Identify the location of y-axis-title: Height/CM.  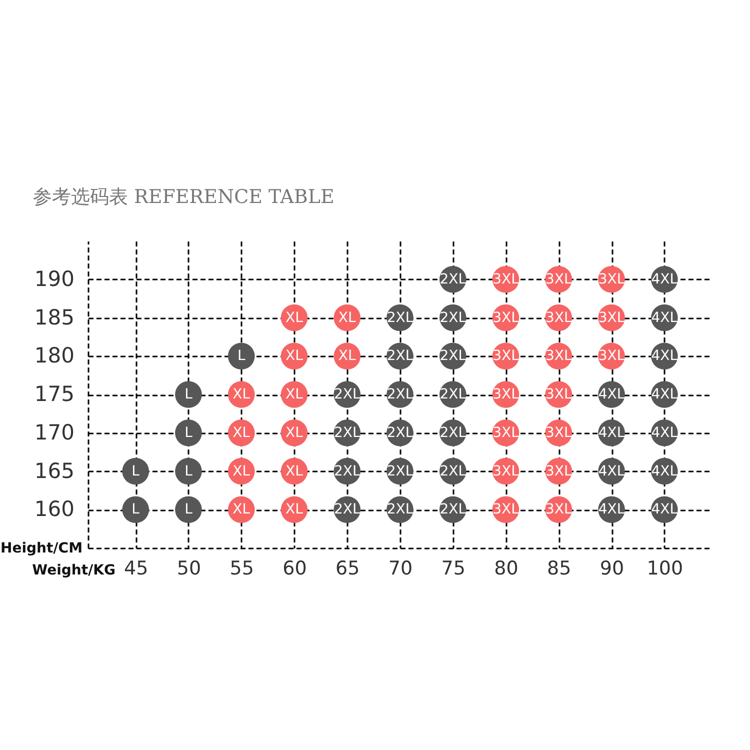
(41, 548).